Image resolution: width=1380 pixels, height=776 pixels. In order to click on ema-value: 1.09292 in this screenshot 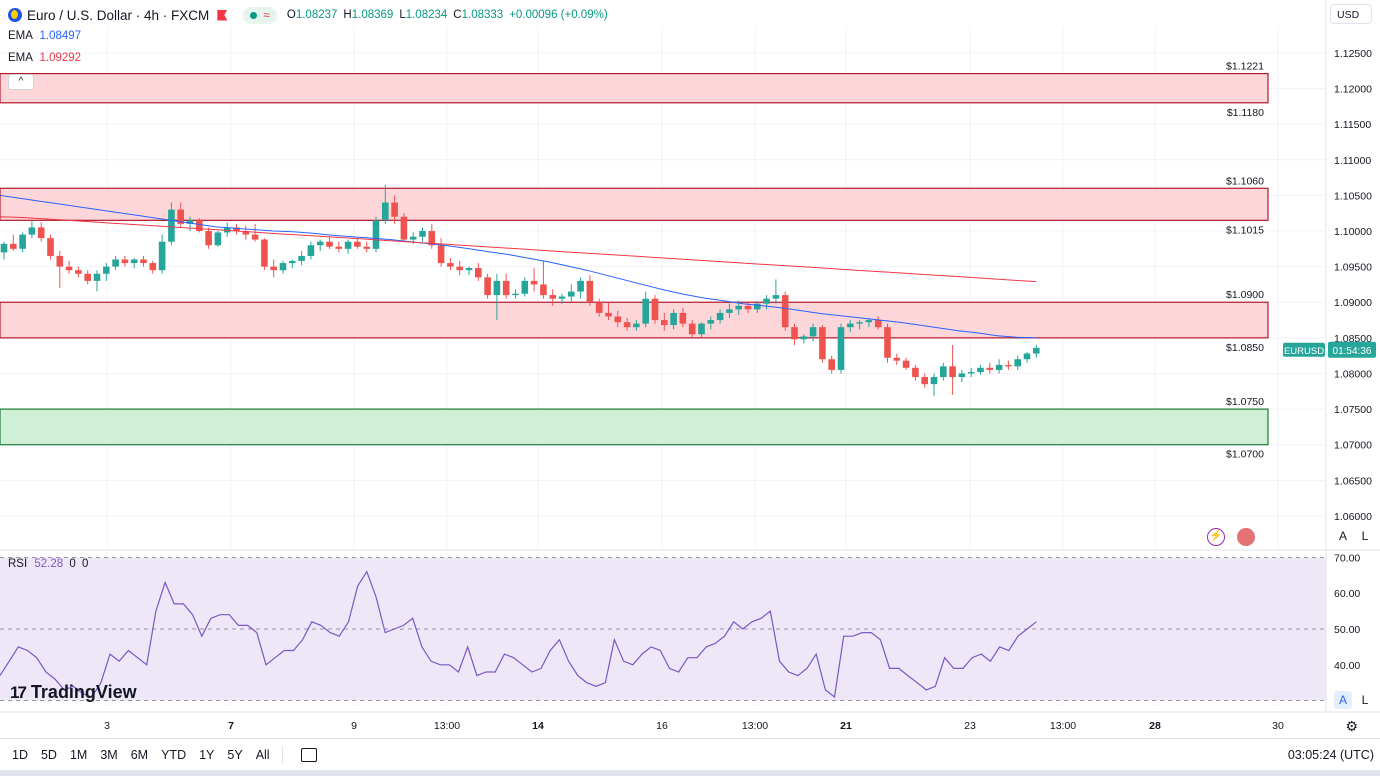, I will do `click(60, 58)`.